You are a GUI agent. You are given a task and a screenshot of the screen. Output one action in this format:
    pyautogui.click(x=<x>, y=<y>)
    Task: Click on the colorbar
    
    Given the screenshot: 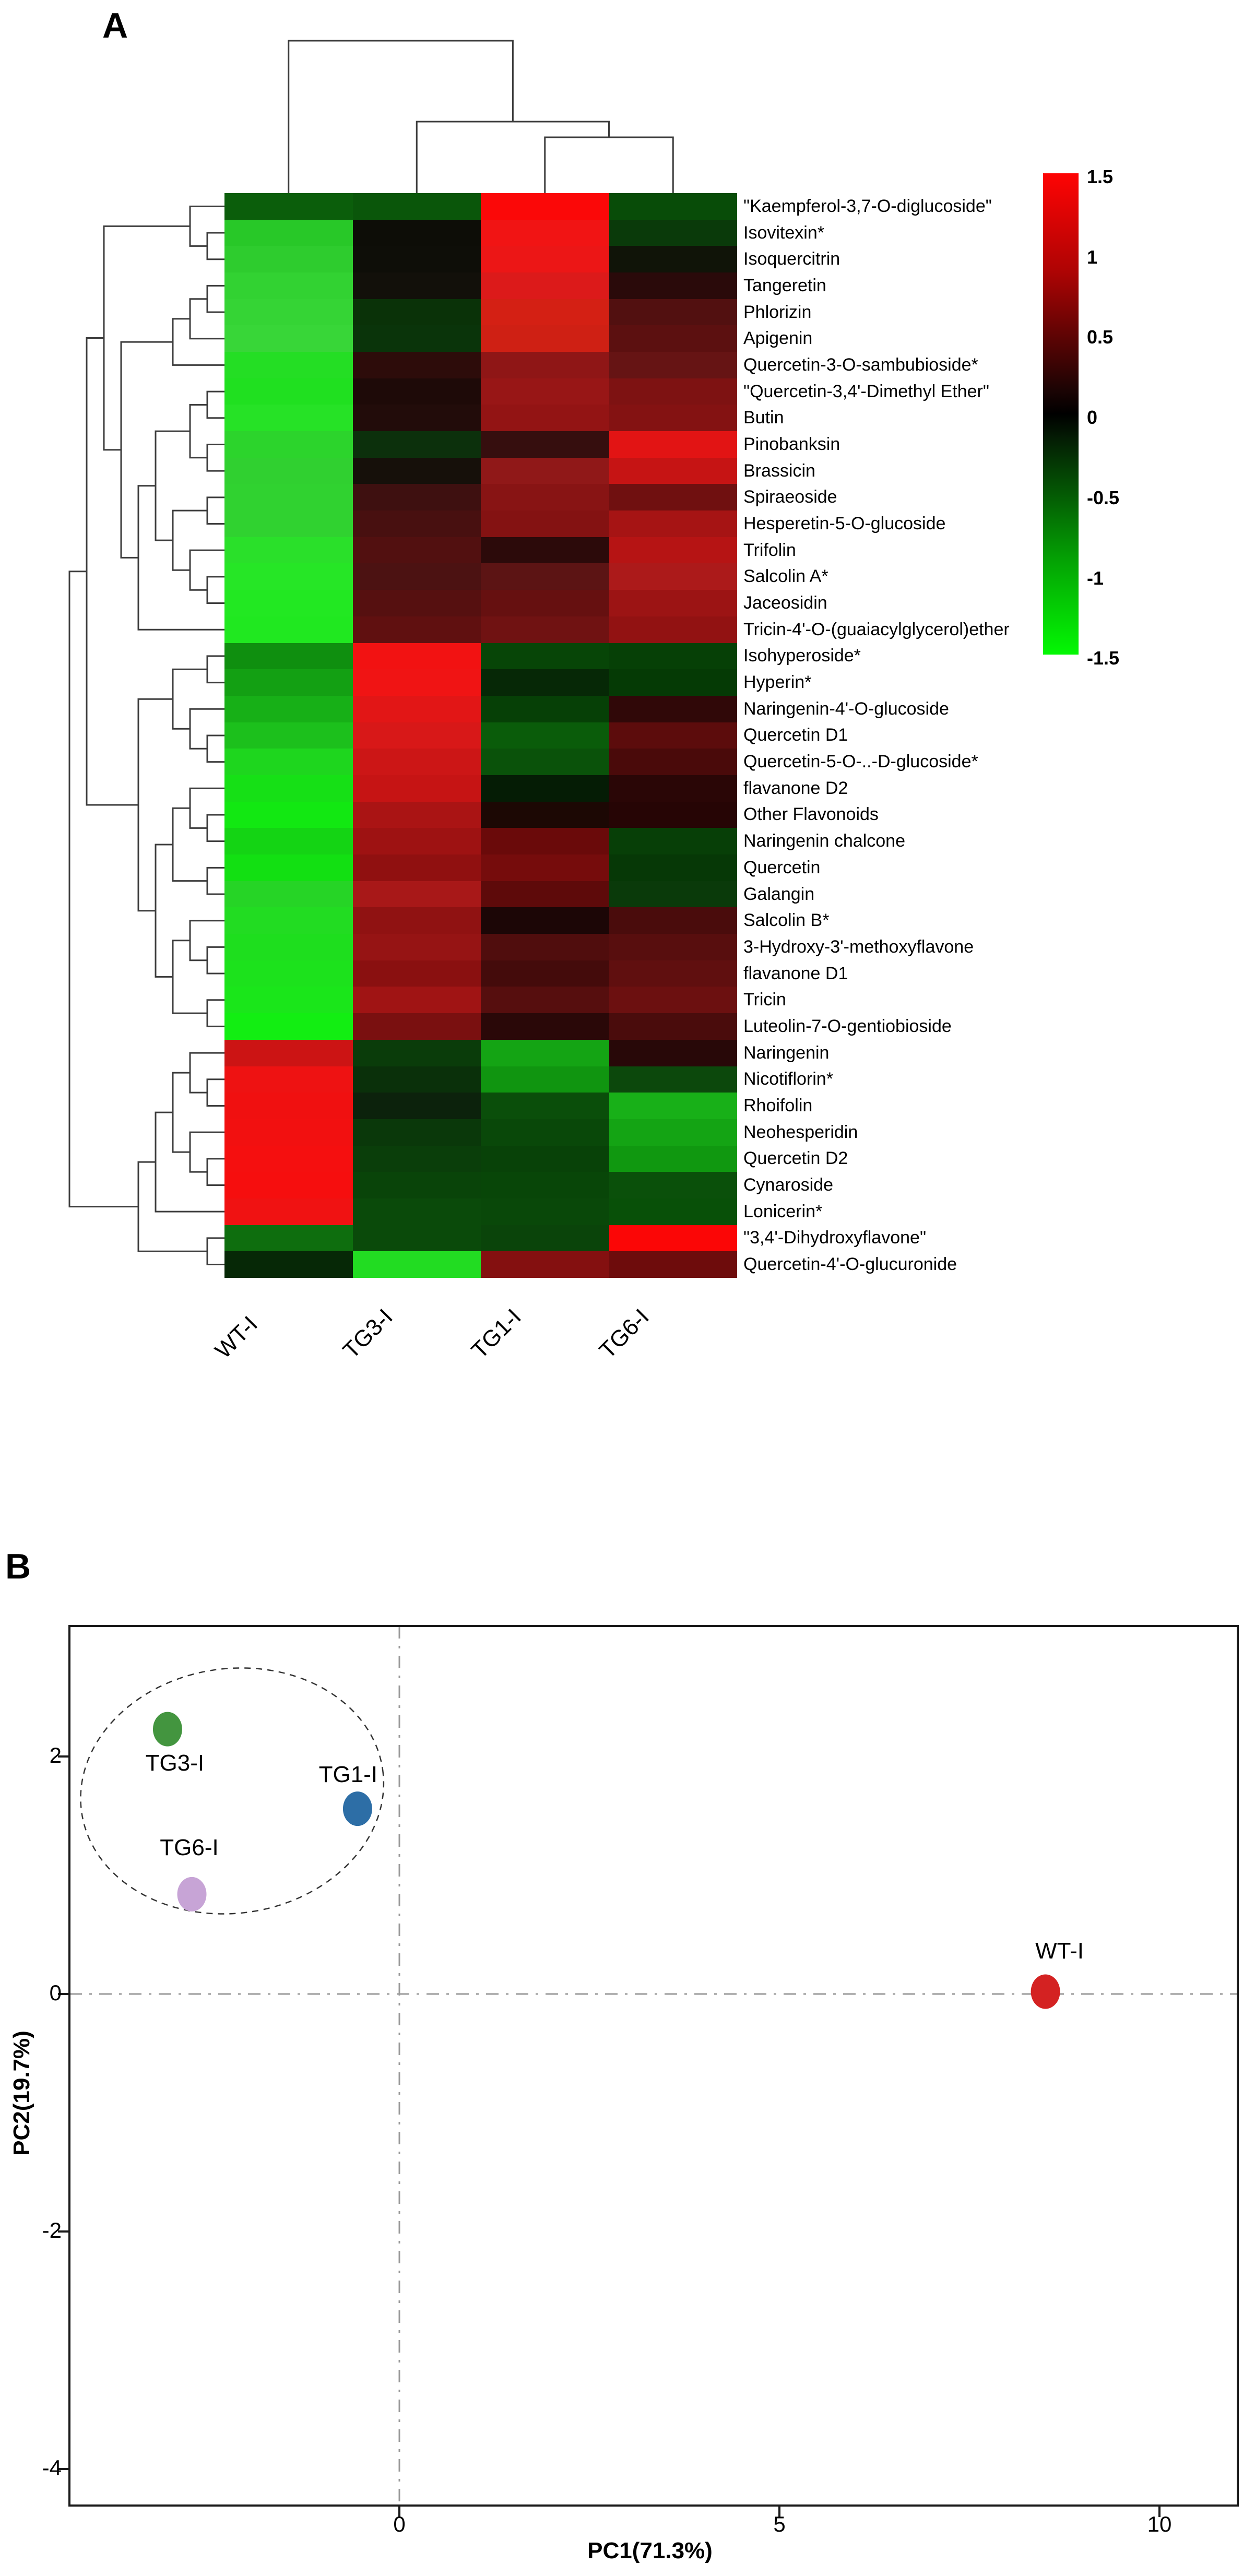 What is the action you would take?
    pyautogui.click(x=1061, y=414)
    